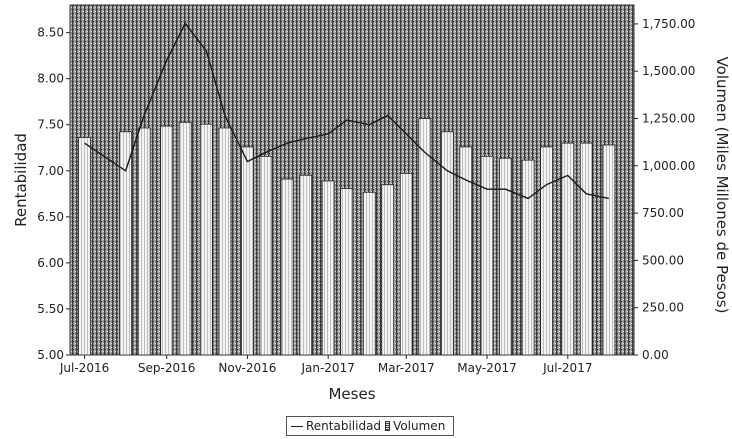  I want to click on x-tick-label: Sep-2016, so click(167, 368).